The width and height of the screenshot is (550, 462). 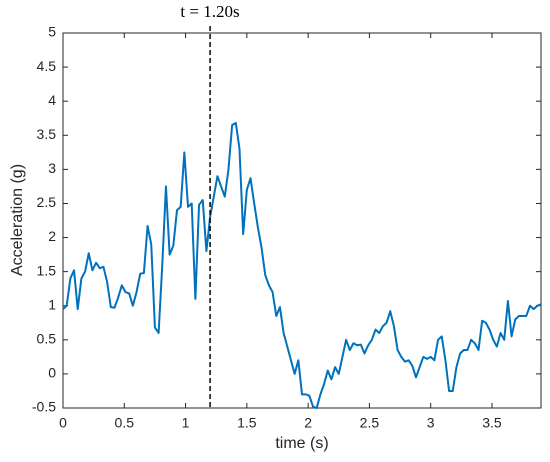 What do you see at coordinates (47, 66) in the screenshot?
I see `y-tick-label: 4.5` at bounding box center [47, 66].